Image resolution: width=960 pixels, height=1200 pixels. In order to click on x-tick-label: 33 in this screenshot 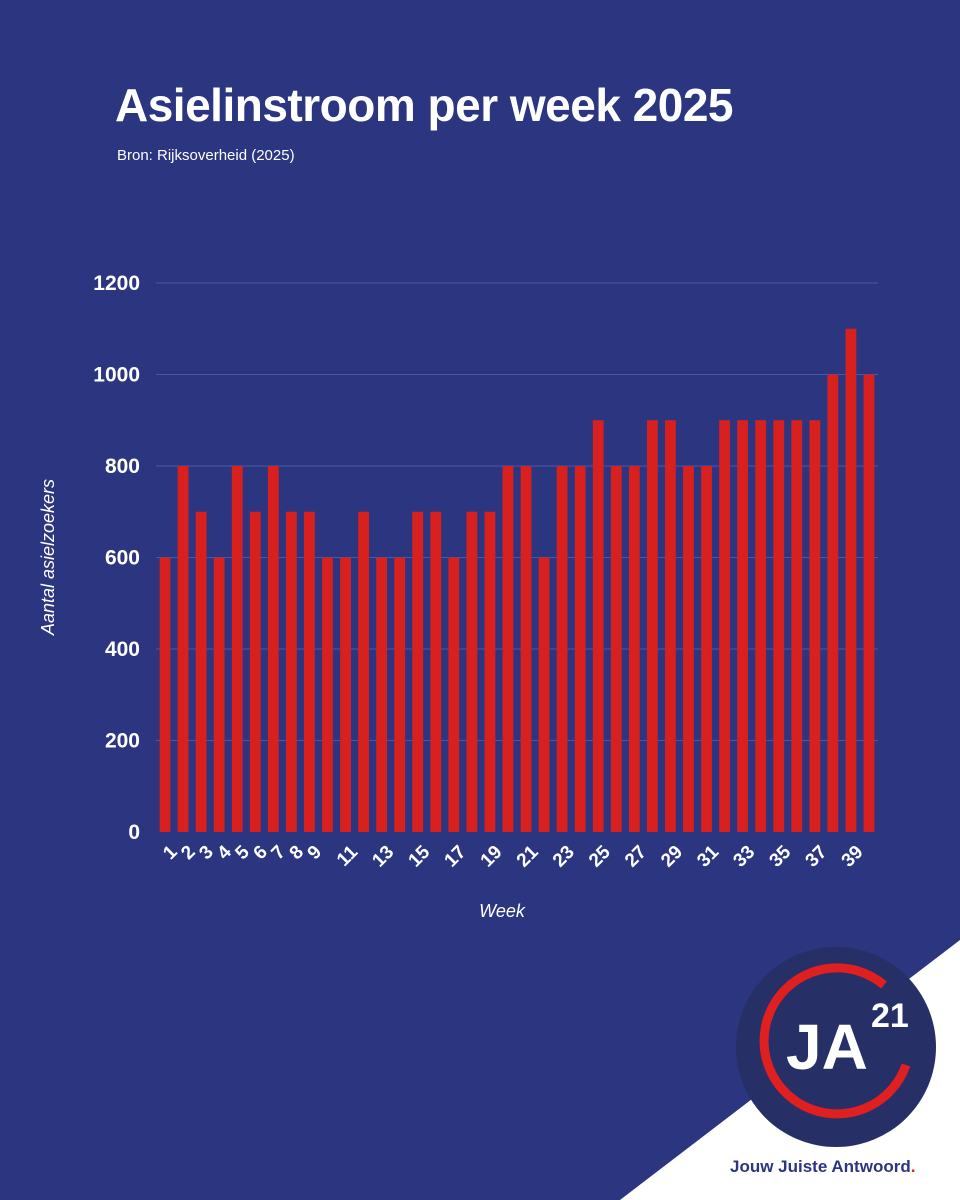, I will do `click(744, 857)`.